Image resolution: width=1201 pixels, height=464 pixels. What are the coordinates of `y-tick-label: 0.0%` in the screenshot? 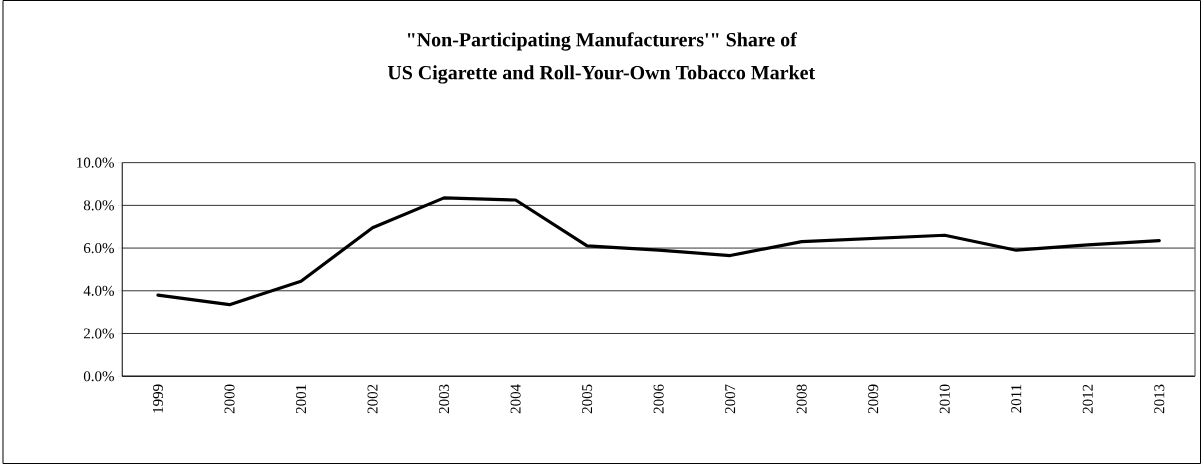 It's located at (98, 376).